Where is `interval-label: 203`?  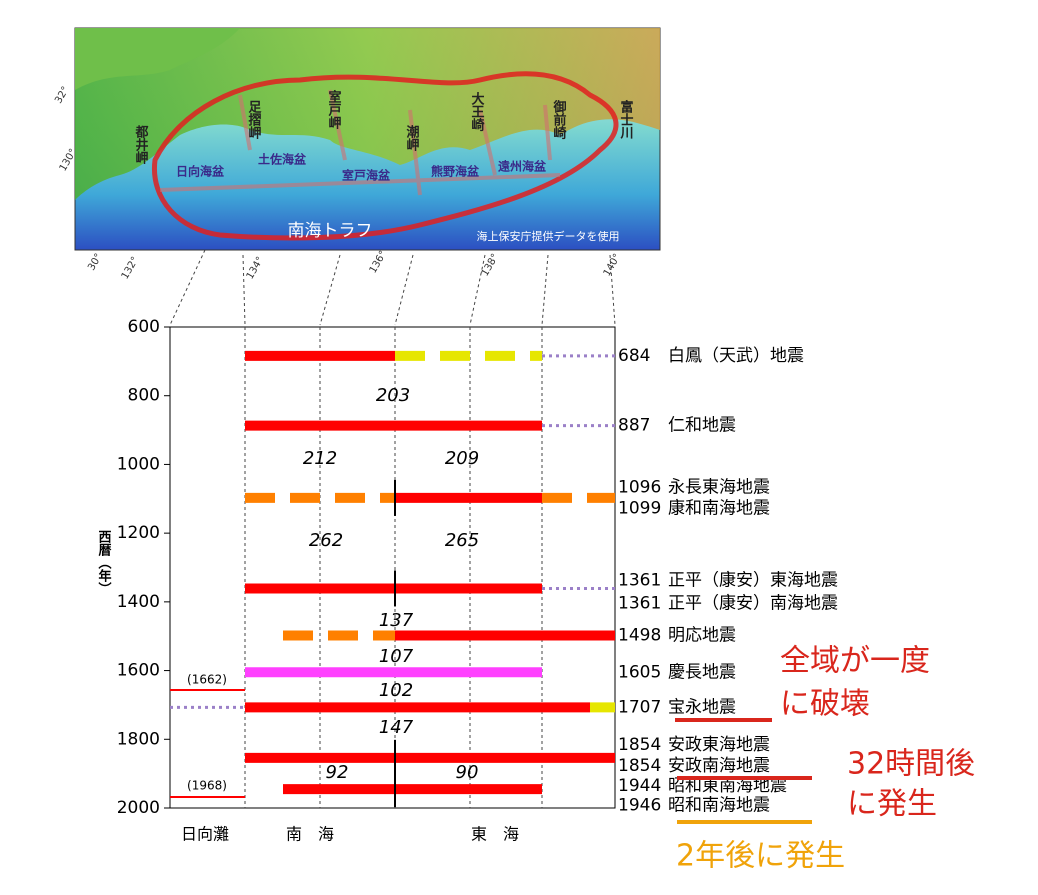
interval-label: 203 is located at coordinates (393, 395).